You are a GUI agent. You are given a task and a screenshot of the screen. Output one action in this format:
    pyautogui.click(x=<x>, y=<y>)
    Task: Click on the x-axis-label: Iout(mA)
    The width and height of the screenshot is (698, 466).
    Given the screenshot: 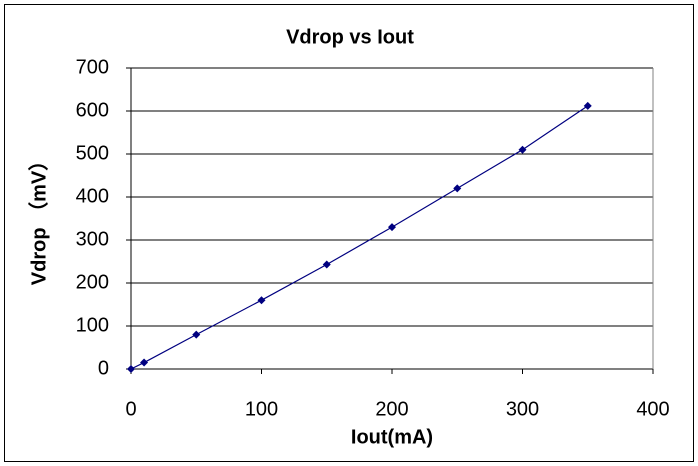 What is the action you would take?
    pyautogui.click(x=392, y=437)
    